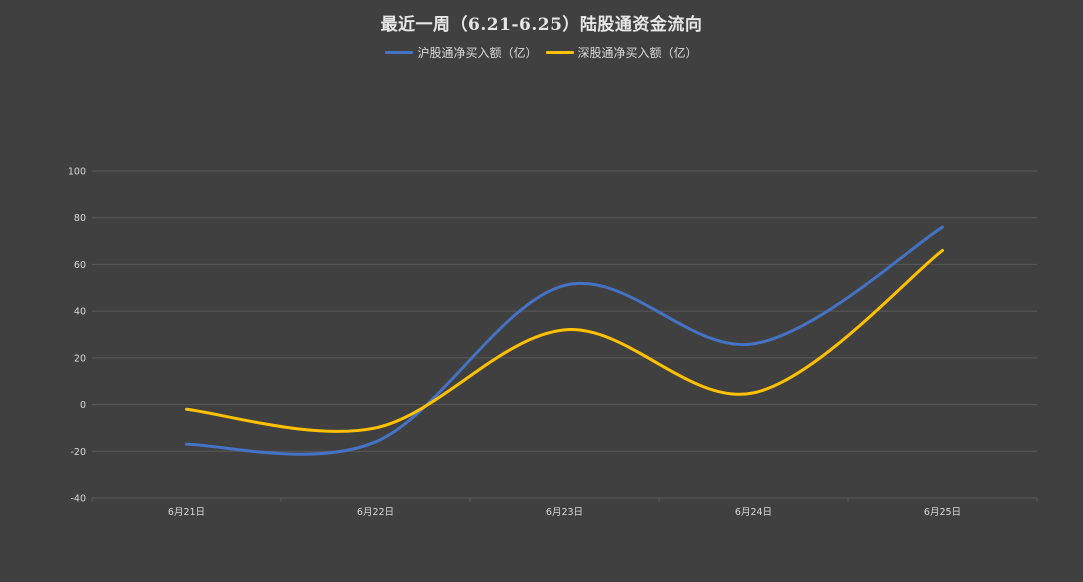 This screenshot has width=1083, height=582. What do you see at coordinates (477, 53) in the screenshot?
I see `legend-label-sh: 沪股通净买入额（亿）` at bounding box center [477, 53].